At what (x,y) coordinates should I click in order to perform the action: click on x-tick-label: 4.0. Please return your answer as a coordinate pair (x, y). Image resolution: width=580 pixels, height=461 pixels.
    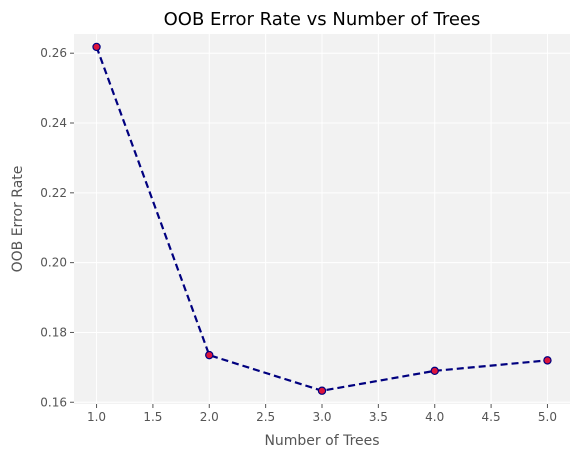
    Looking at the image, I should click on (434, 417).